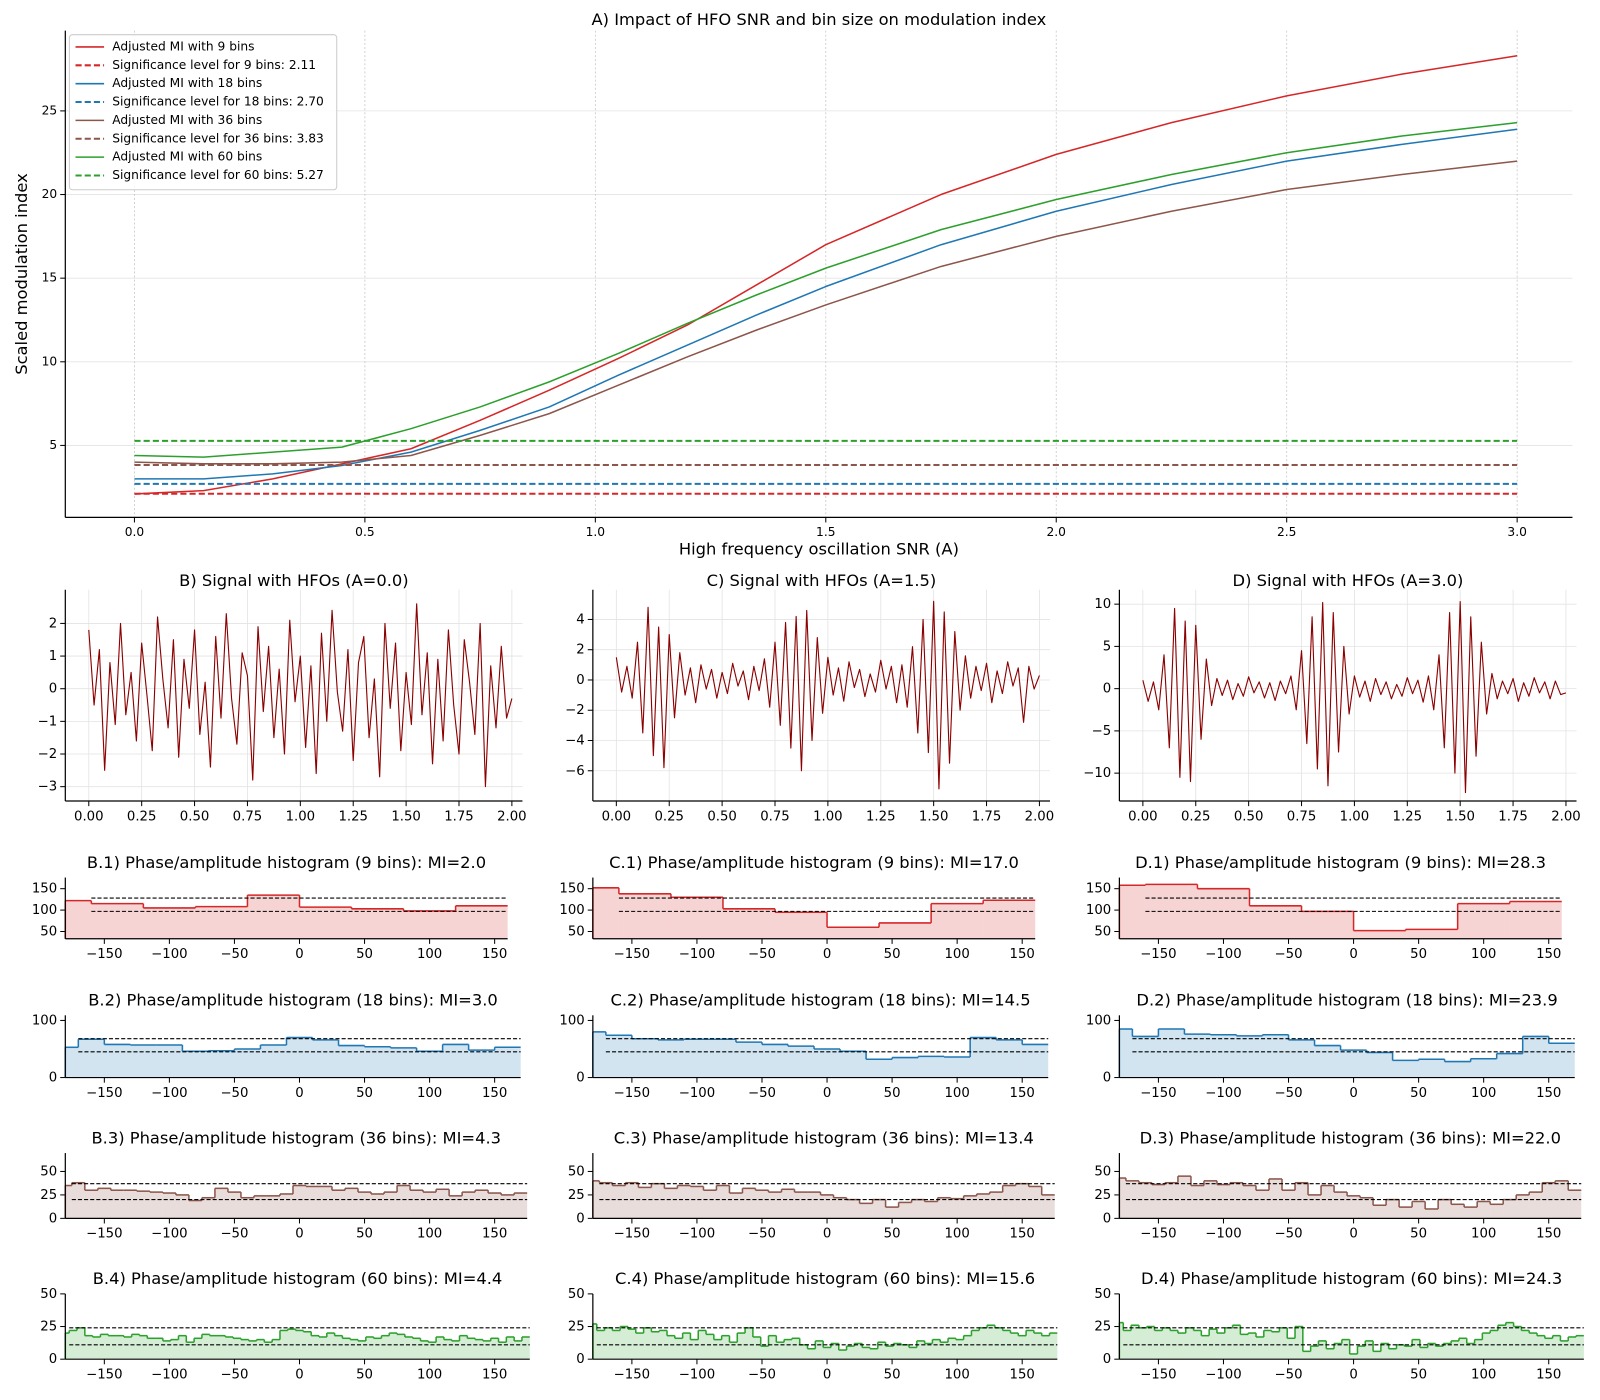  Describe the element at coordinates (203, 112) in the screenshot. I see `legend-box` at that location.